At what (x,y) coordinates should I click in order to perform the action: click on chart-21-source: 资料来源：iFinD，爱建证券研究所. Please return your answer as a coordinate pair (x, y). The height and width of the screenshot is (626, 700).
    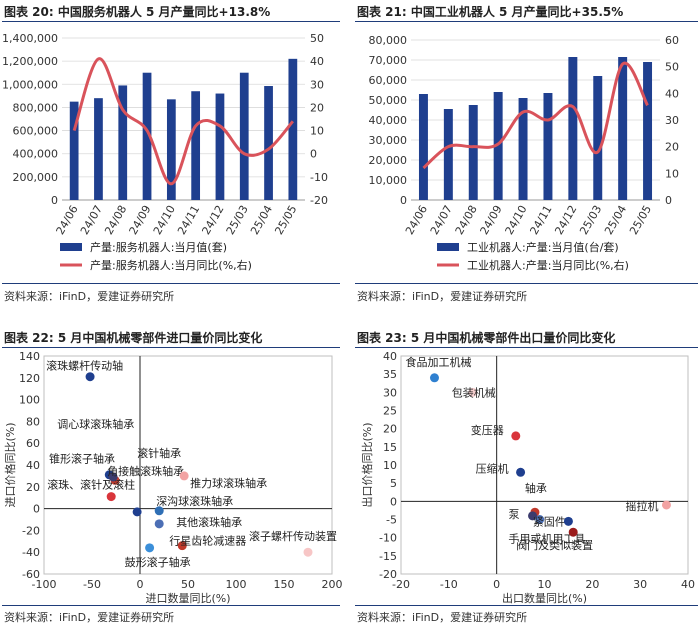
    Looking at the image, I should click on (442, 296).